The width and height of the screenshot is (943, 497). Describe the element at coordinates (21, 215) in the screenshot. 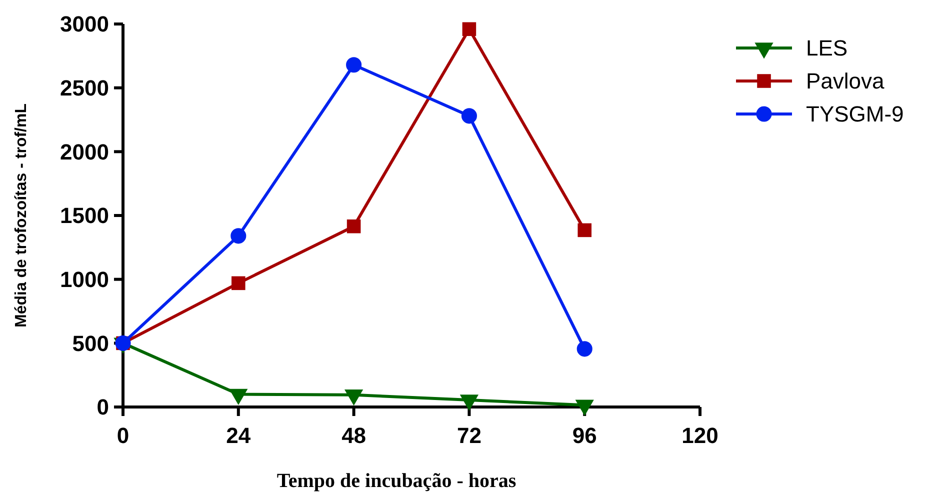

I see `y-axis-title: Média de trofozoítas - trof/mL` at that location.